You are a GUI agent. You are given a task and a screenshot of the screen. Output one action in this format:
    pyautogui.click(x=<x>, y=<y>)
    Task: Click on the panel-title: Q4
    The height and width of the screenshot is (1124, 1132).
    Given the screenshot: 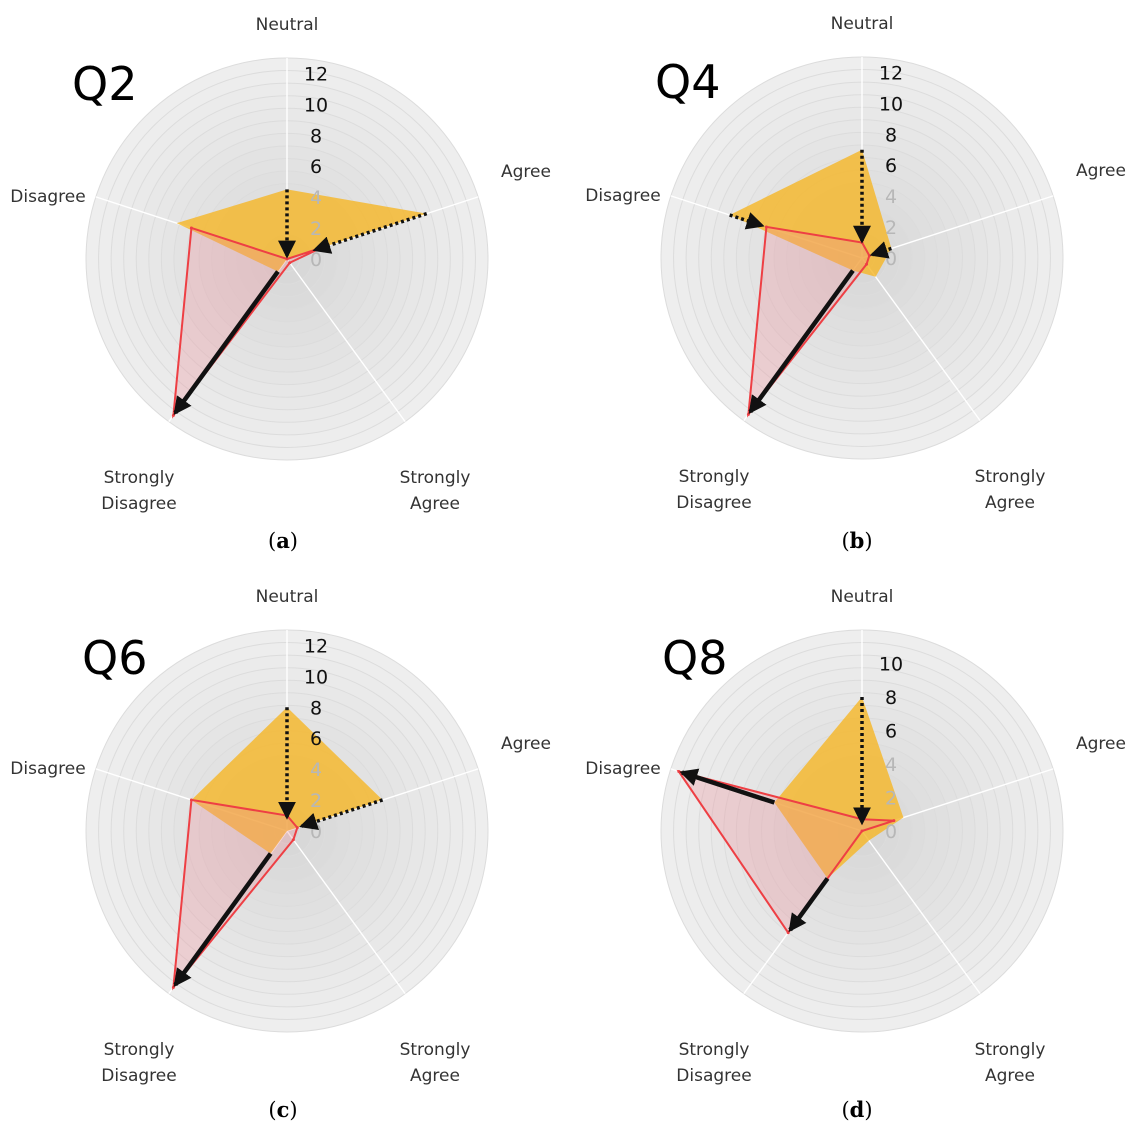 What is the action you would take?
    pyautogui.click(x=687, y=82)
    